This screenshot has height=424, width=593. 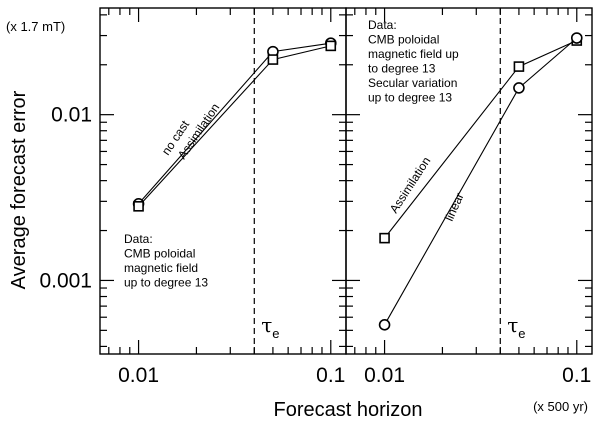 What do you see at coordinates (348, 410) in the screenshot?
I see `x-axis-title: Forecast horizon` at bounding box center [348, 410].